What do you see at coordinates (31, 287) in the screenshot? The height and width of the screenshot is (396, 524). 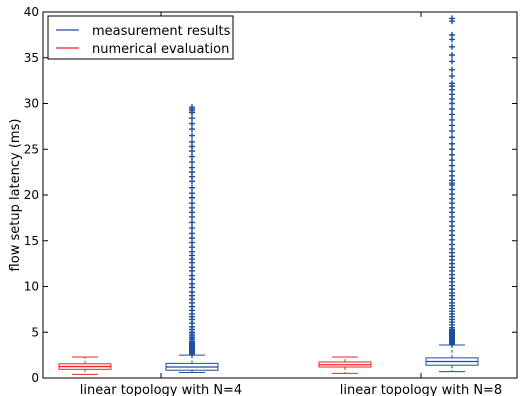 I see `y-tick-label: 10` at bounding box center [31, 287].